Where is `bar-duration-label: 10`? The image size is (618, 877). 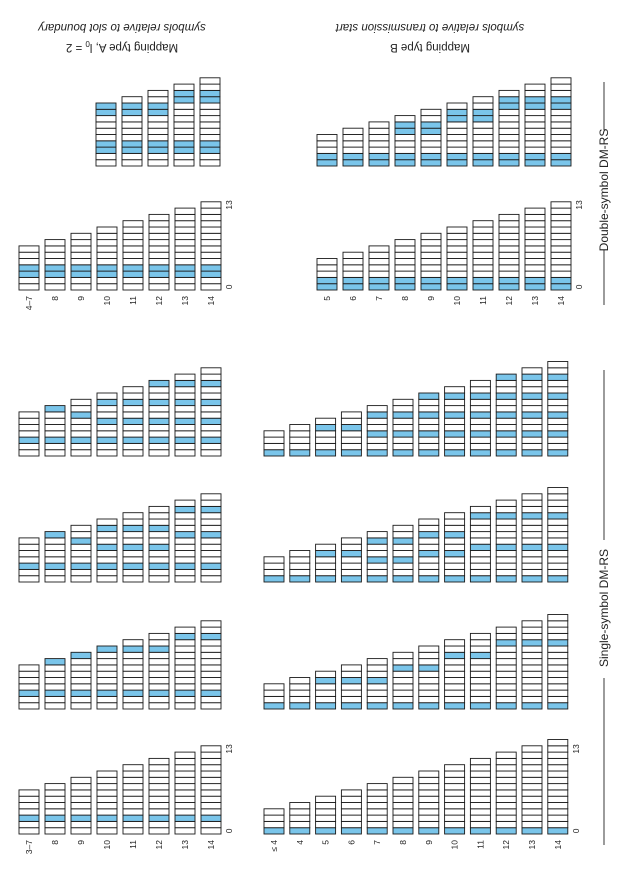 bar-duration-label: 10 is located at coordinates (457, 301).